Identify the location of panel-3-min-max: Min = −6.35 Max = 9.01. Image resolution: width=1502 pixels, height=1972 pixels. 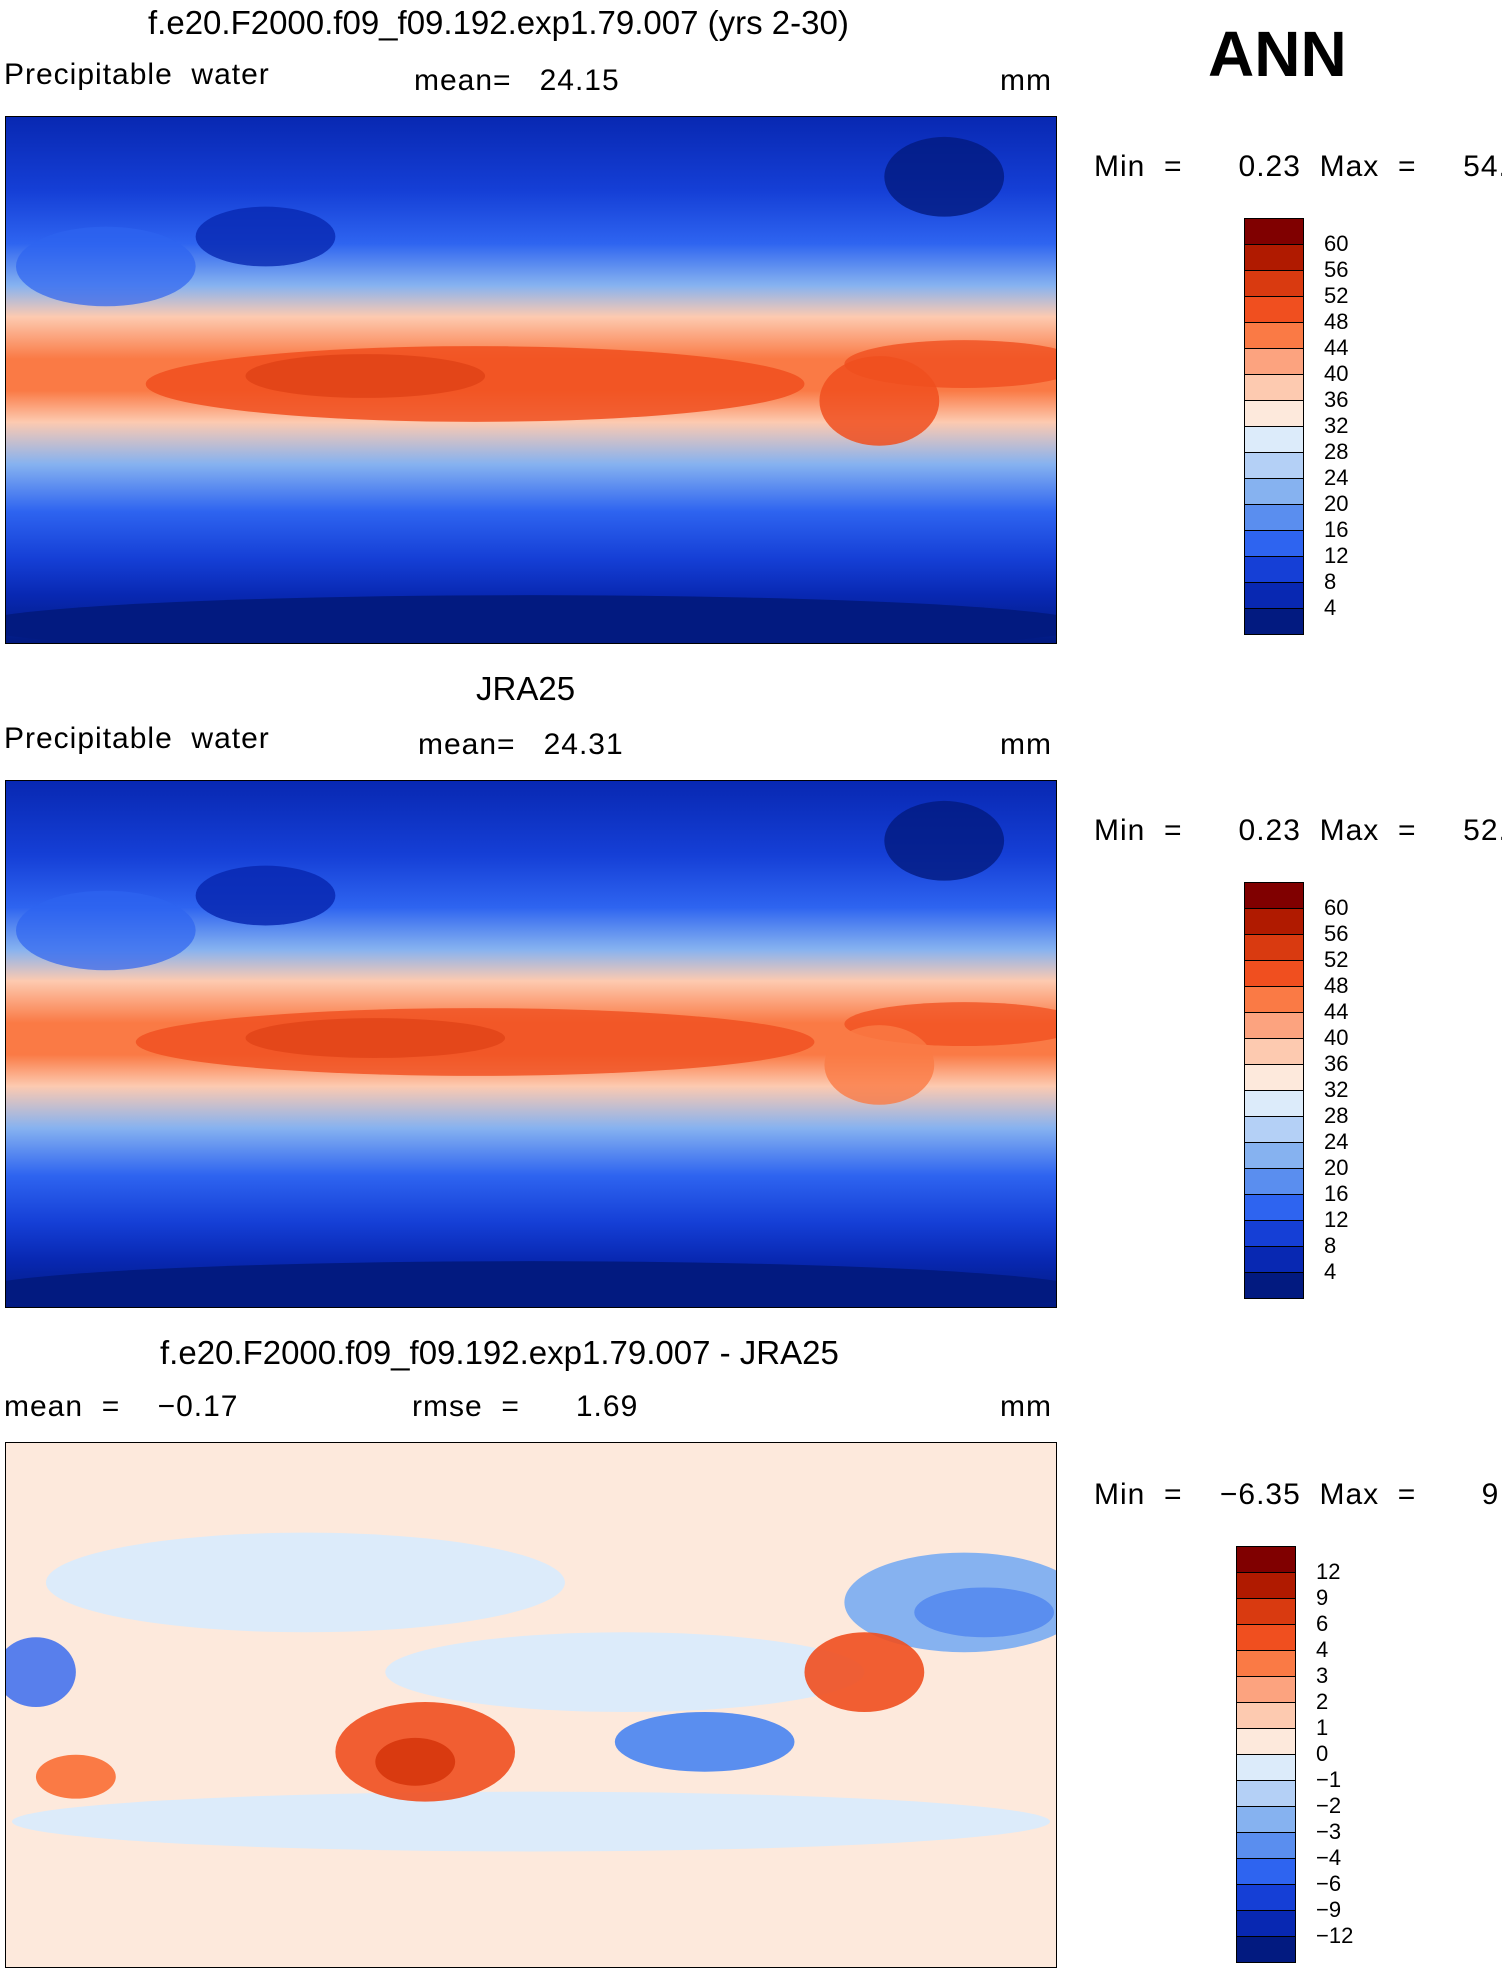
(1298, 1494).